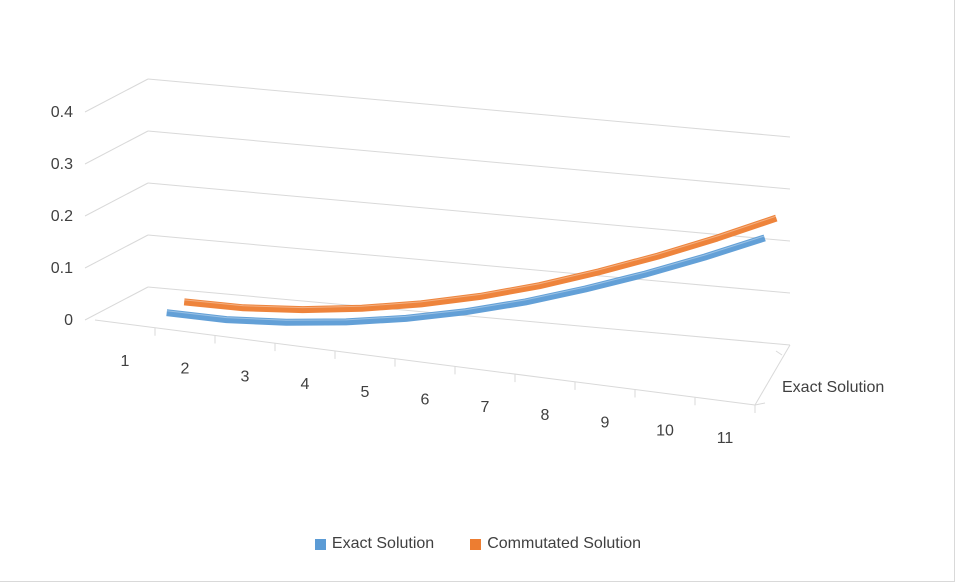 This screenshot has height=588, width=956. I want to click on depth-axis-label: Exact Solution, so click(833, 387).